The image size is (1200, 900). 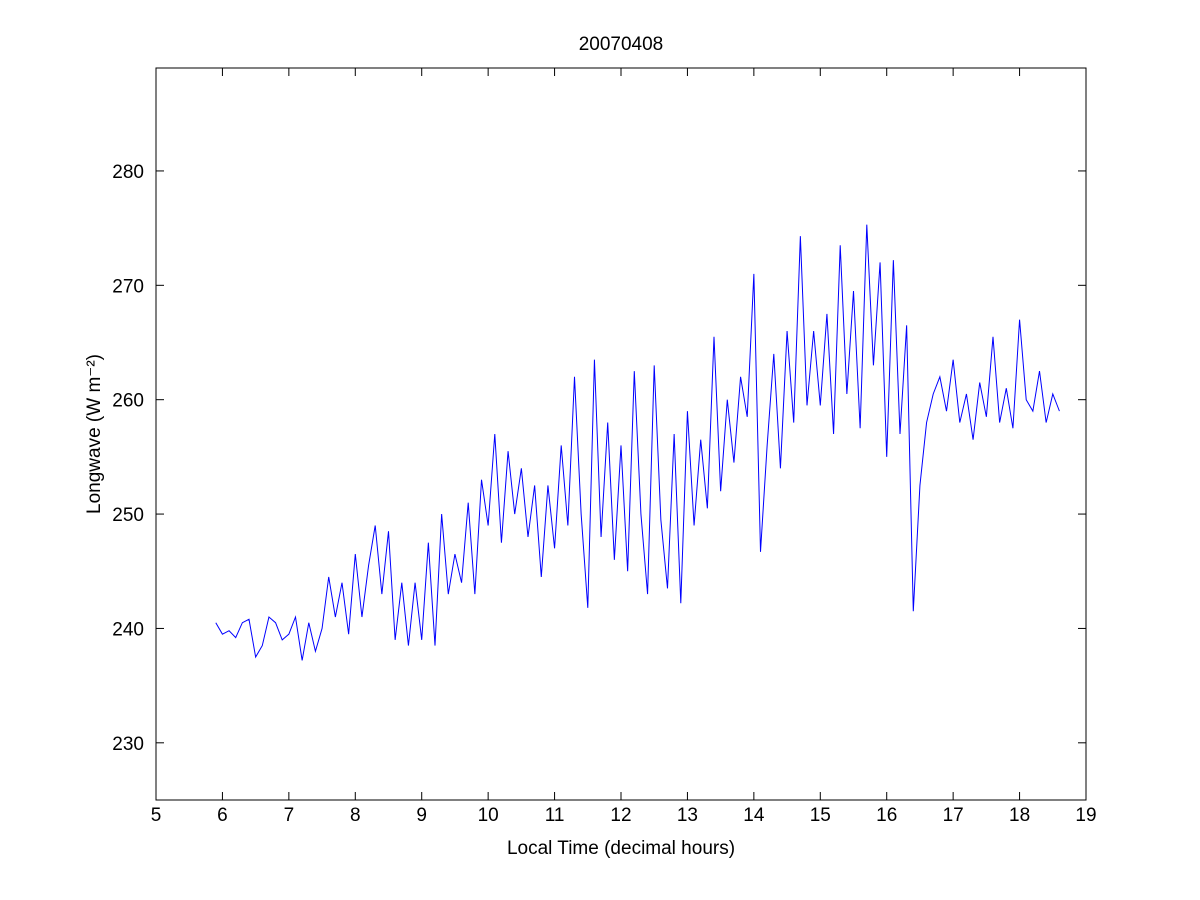 What do you see at coordinates (128, 286) in the screenshot?
I see `y-tick-label: 270` at bounding box center [128, 286].